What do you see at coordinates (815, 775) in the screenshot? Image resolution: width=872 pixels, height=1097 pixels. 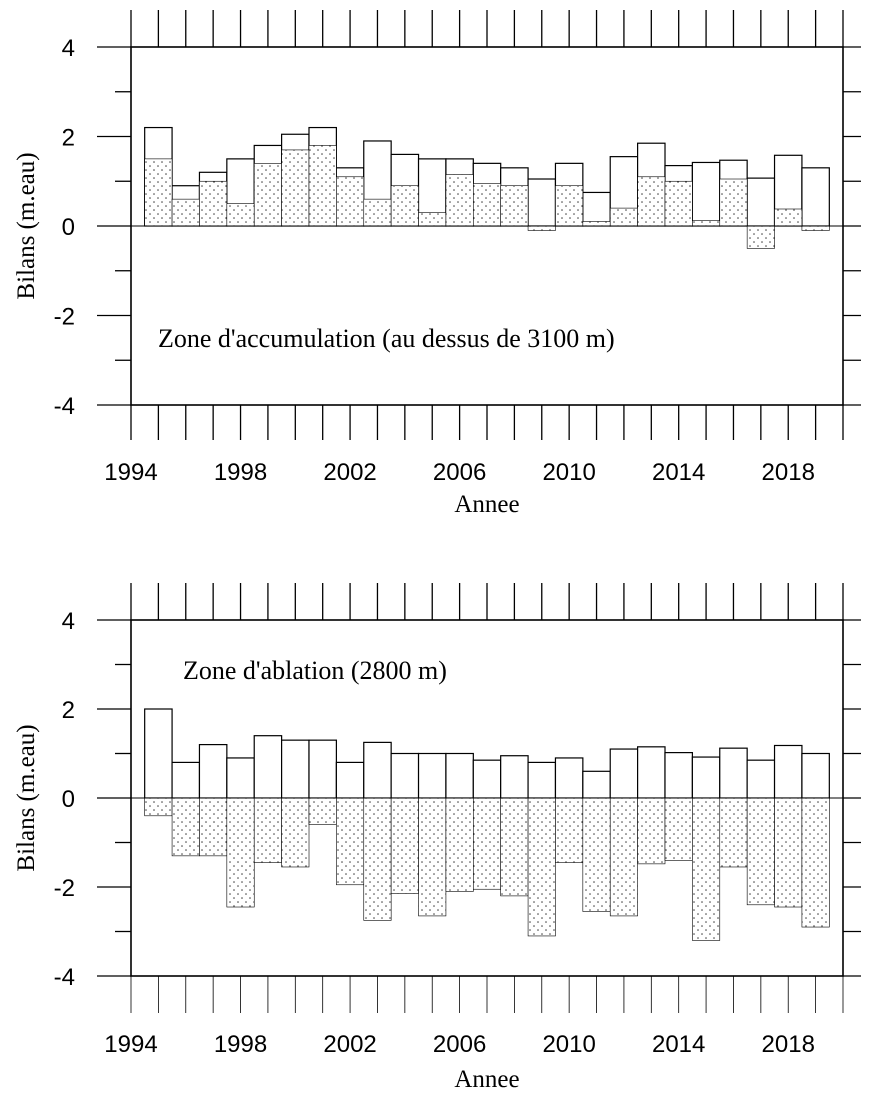 I see `bar-open-2019` at bounding box center [815, 775].